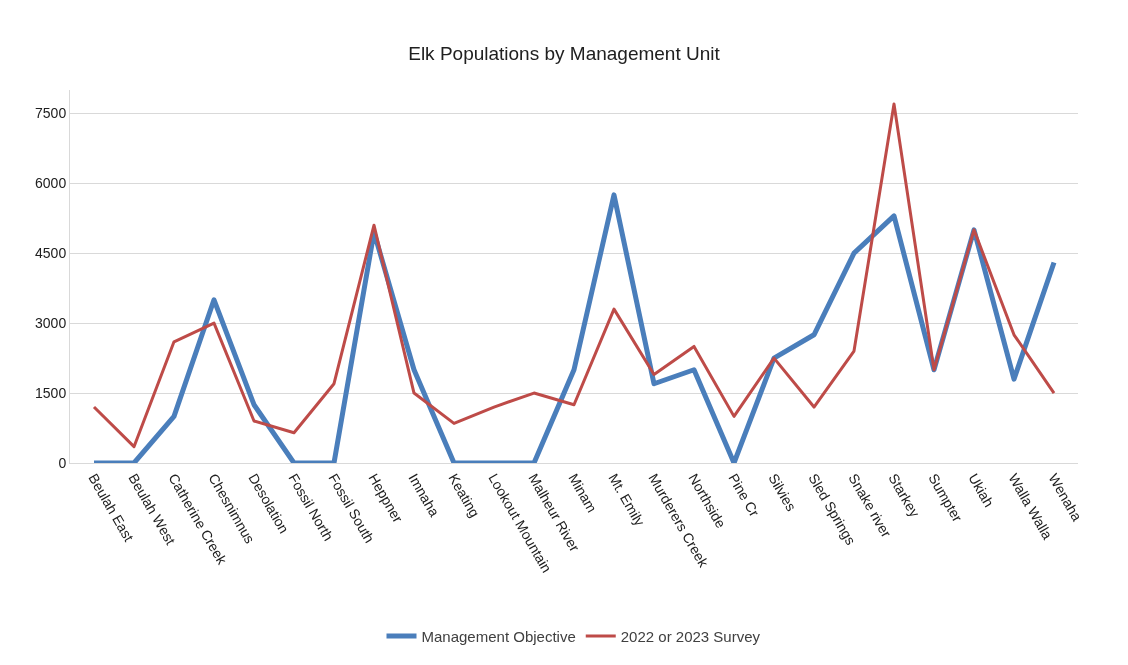 Image resolution: width=1128 pixels, height=665 pixels. Describe the element at coordinates (51, 392) in the screenshot. I see `y-tick-label: 1500` at that location.